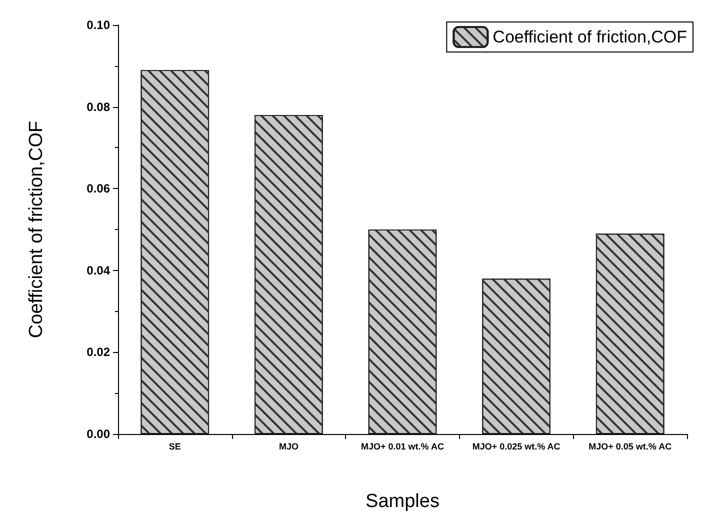  What do you see at coordinates (174, 447) in the screenshot?
I see `x-tick-label: SE` at bounding box center [174, 447].